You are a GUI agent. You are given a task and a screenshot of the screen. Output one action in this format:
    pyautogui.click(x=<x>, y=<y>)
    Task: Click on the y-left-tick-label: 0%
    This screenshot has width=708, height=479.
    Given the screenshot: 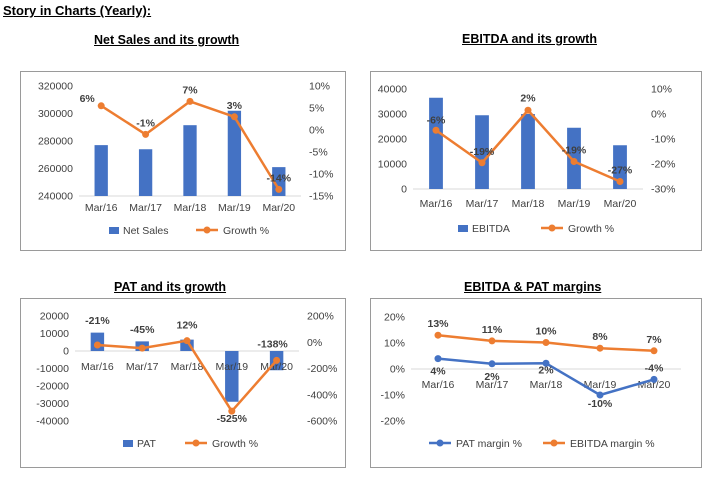 What is the action you would take?
    pyautogui.click(x=397, y=370)
    